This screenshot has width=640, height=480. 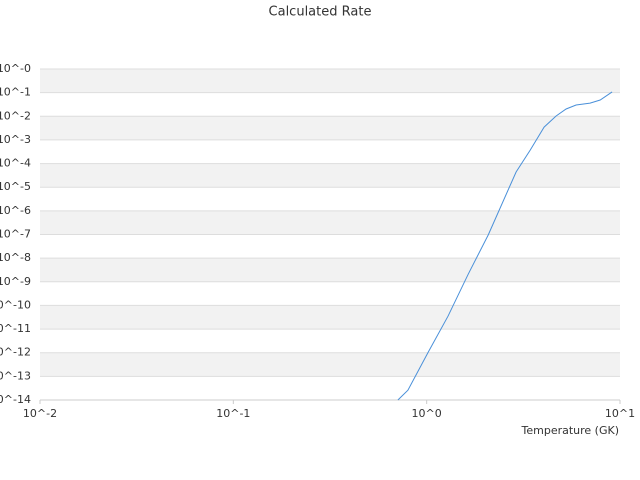 I want to click on y-tick-label: 10^-9, so click(x=15, y=281).